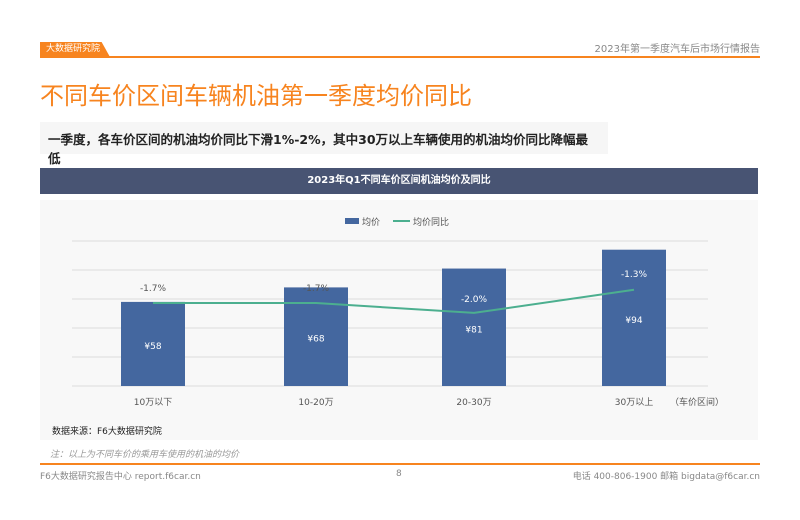 This screenshot has height=520, width=800. What do you see at coordinates (399, 181) in the screenshot?
I see `chart-title: 2023年Q1不同车价区间机油均价及同比` at bounding box center [399, 181].